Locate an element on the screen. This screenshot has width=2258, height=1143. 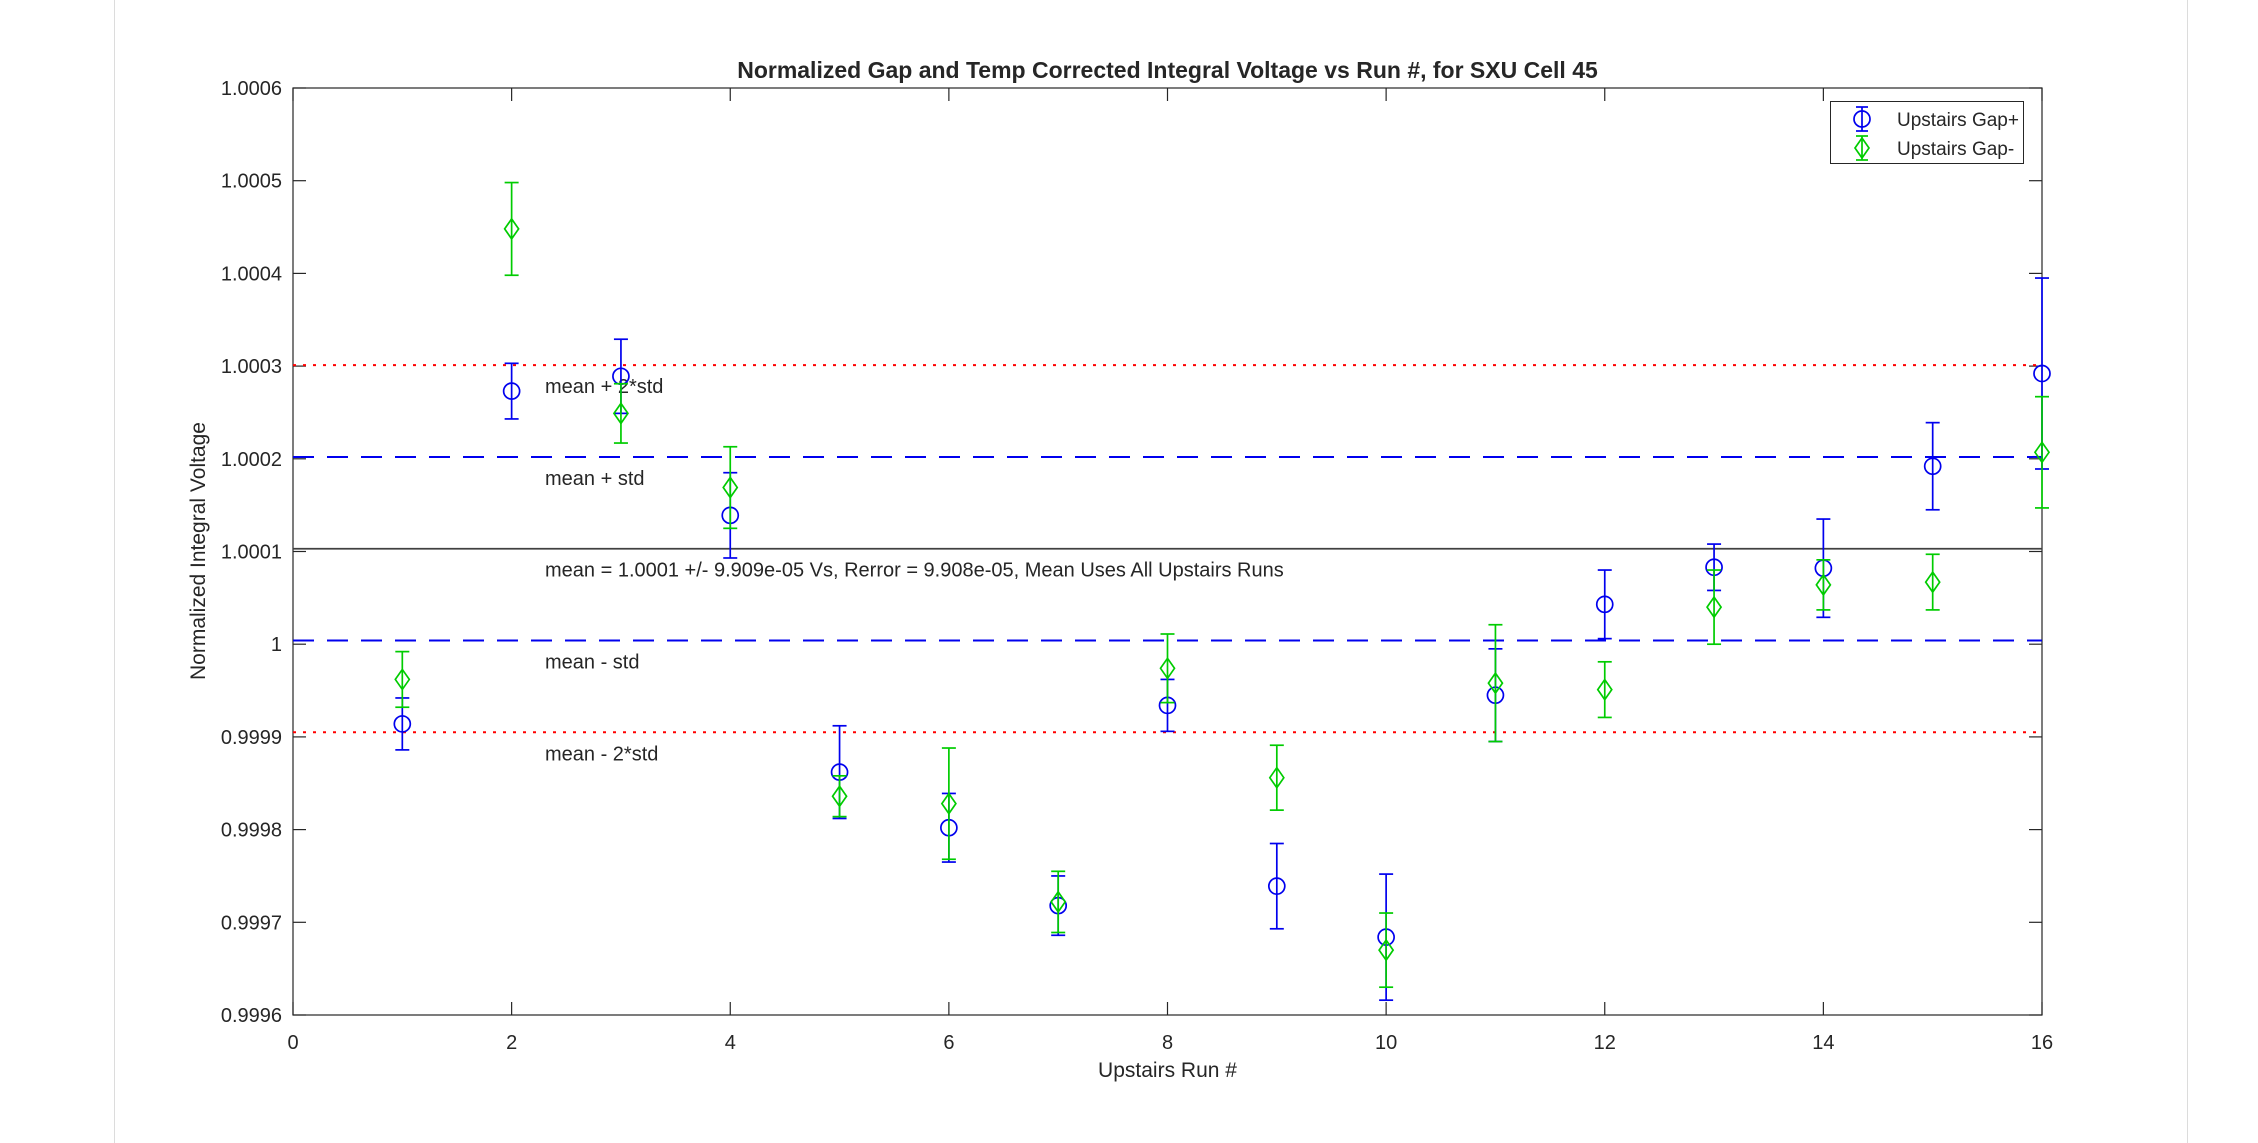
y-tick-label: 0.9999 is located at coordinates (251, 738).